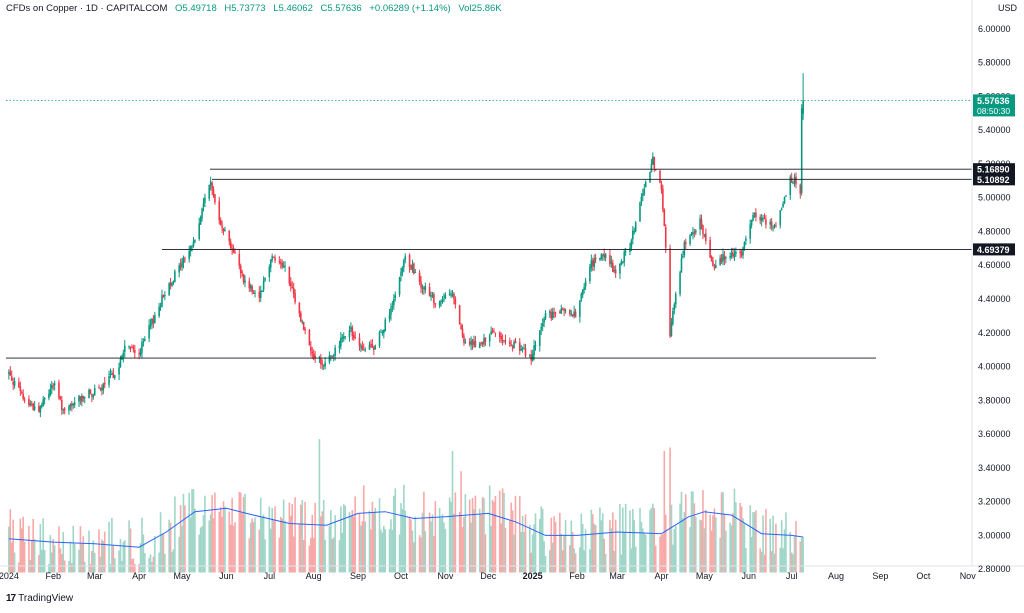 The width and height of the screenshot is (1024, 613). I want to click on x-tick-label: Jun, so click(748, 576).